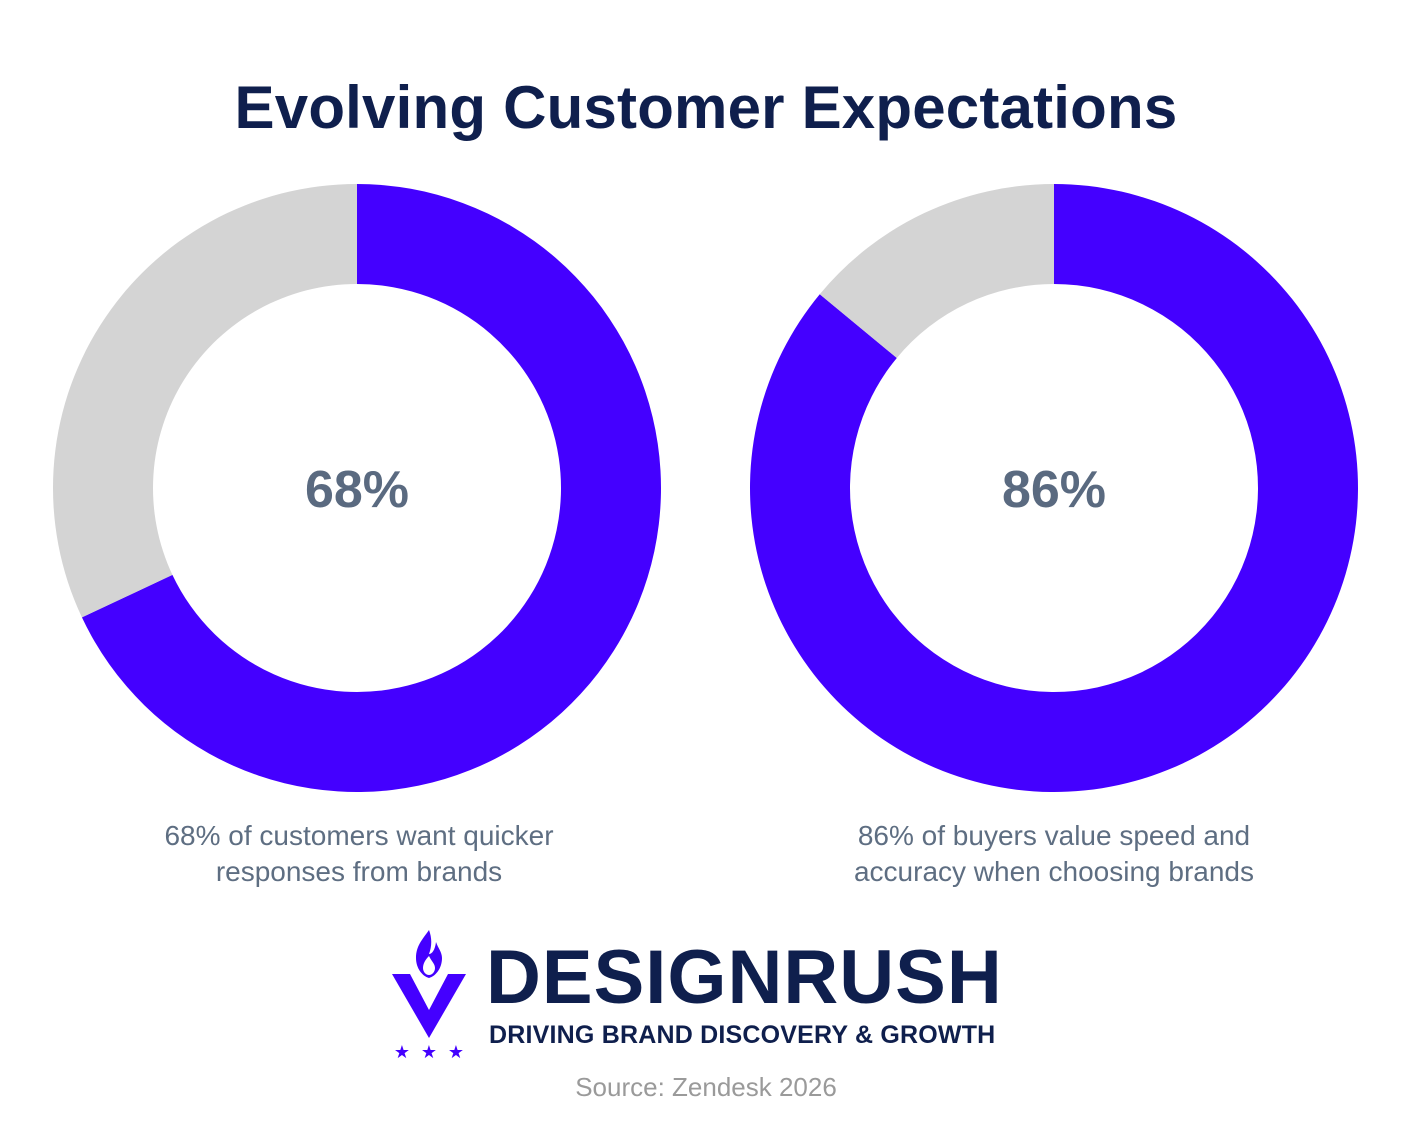  What do you see at coordinates (706, 1087) in the screenshot?
I see `source-note: Source: Zendesk 2026` at bounding box center [706, 1087].